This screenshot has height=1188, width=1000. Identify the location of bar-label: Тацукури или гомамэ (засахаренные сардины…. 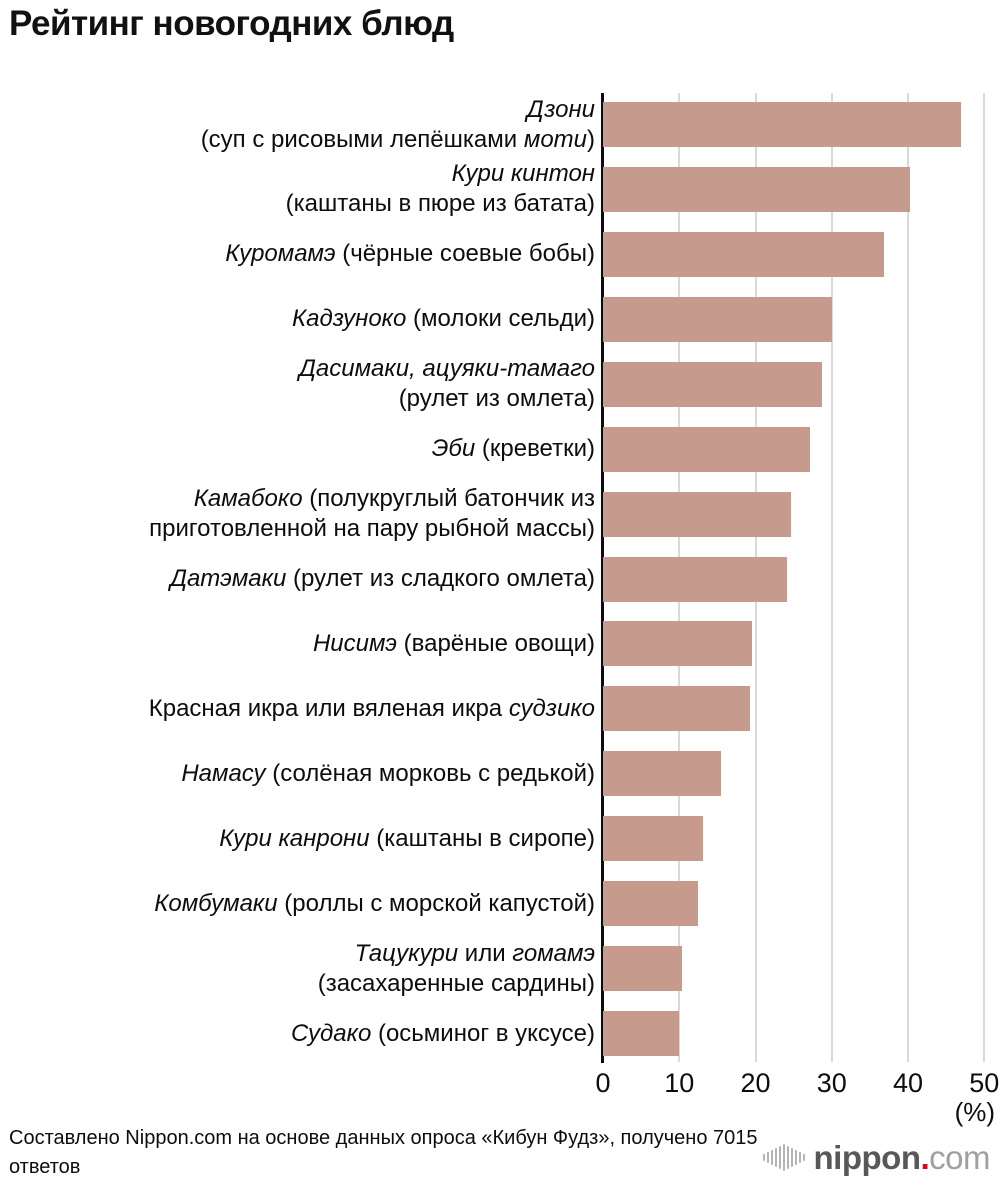
(456, 968).